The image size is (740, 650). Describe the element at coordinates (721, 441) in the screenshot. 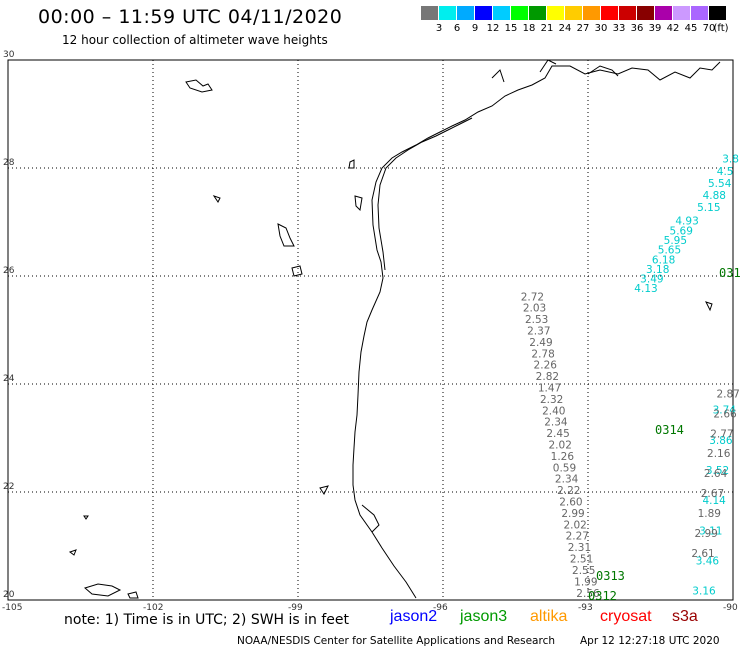

I see `swh-value: 3.86` at that location.